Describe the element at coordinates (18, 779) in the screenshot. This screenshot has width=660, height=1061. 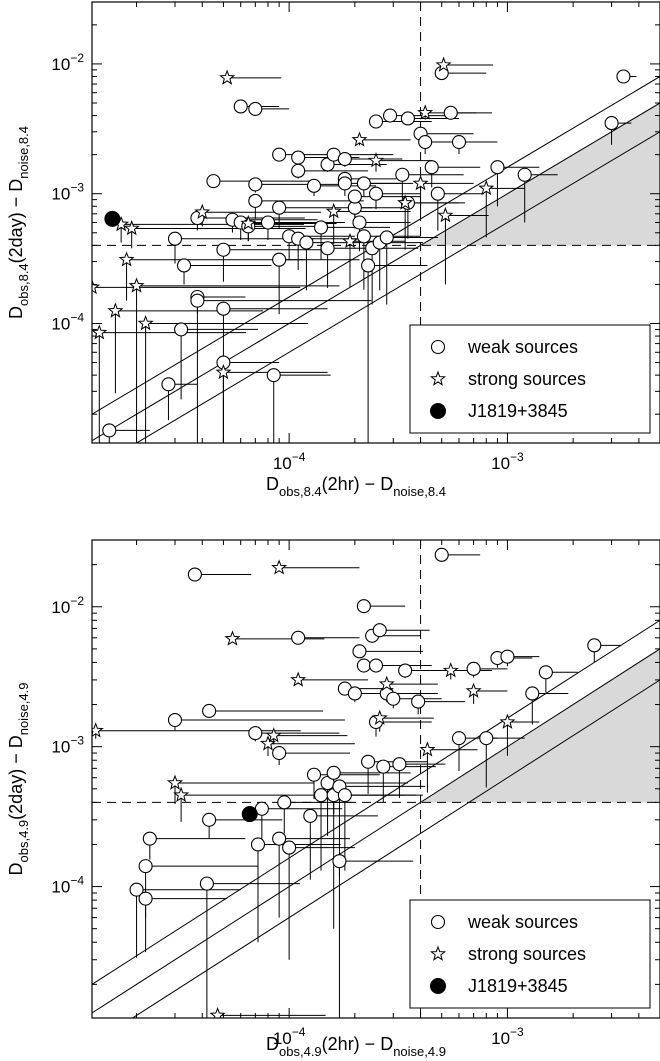
I see `y-axis-label: Dobs,4.9(2day) − Dnoise,4.9` at that location.